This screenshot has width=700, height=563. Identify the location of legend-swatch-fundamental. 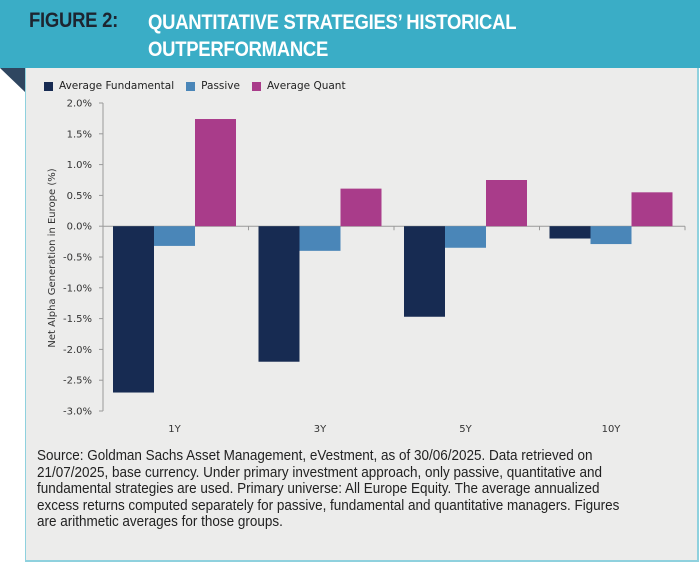
(48, 86).